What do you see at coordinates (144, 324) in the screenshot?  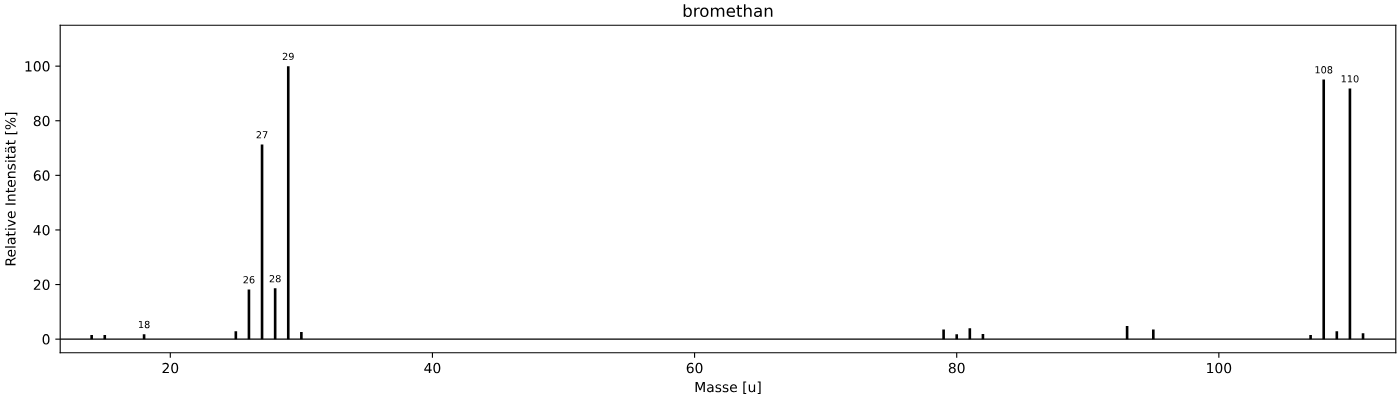 I see `annotation: 18` at bounding box center [144, 324].